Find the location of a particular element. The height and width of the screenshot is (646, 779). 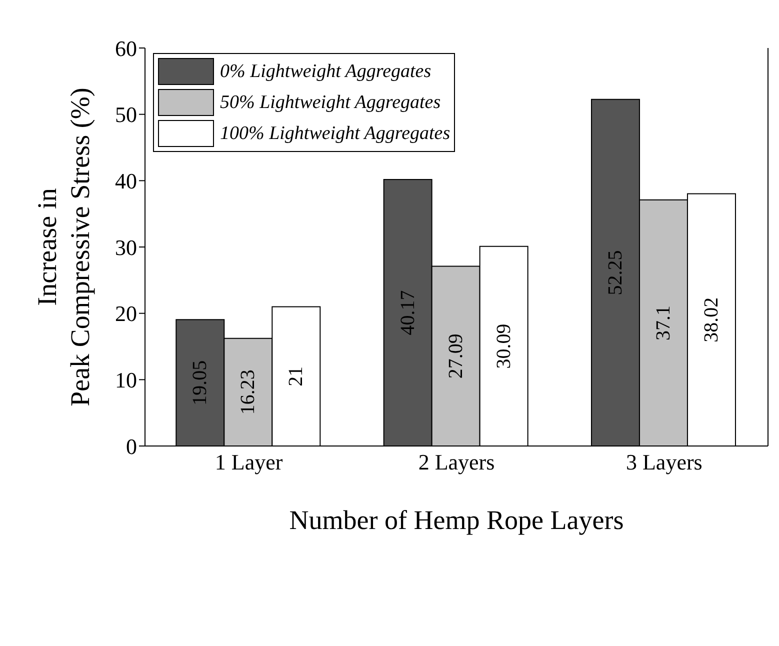

y-tick-label: 30 is located at coordinates (126, 247).